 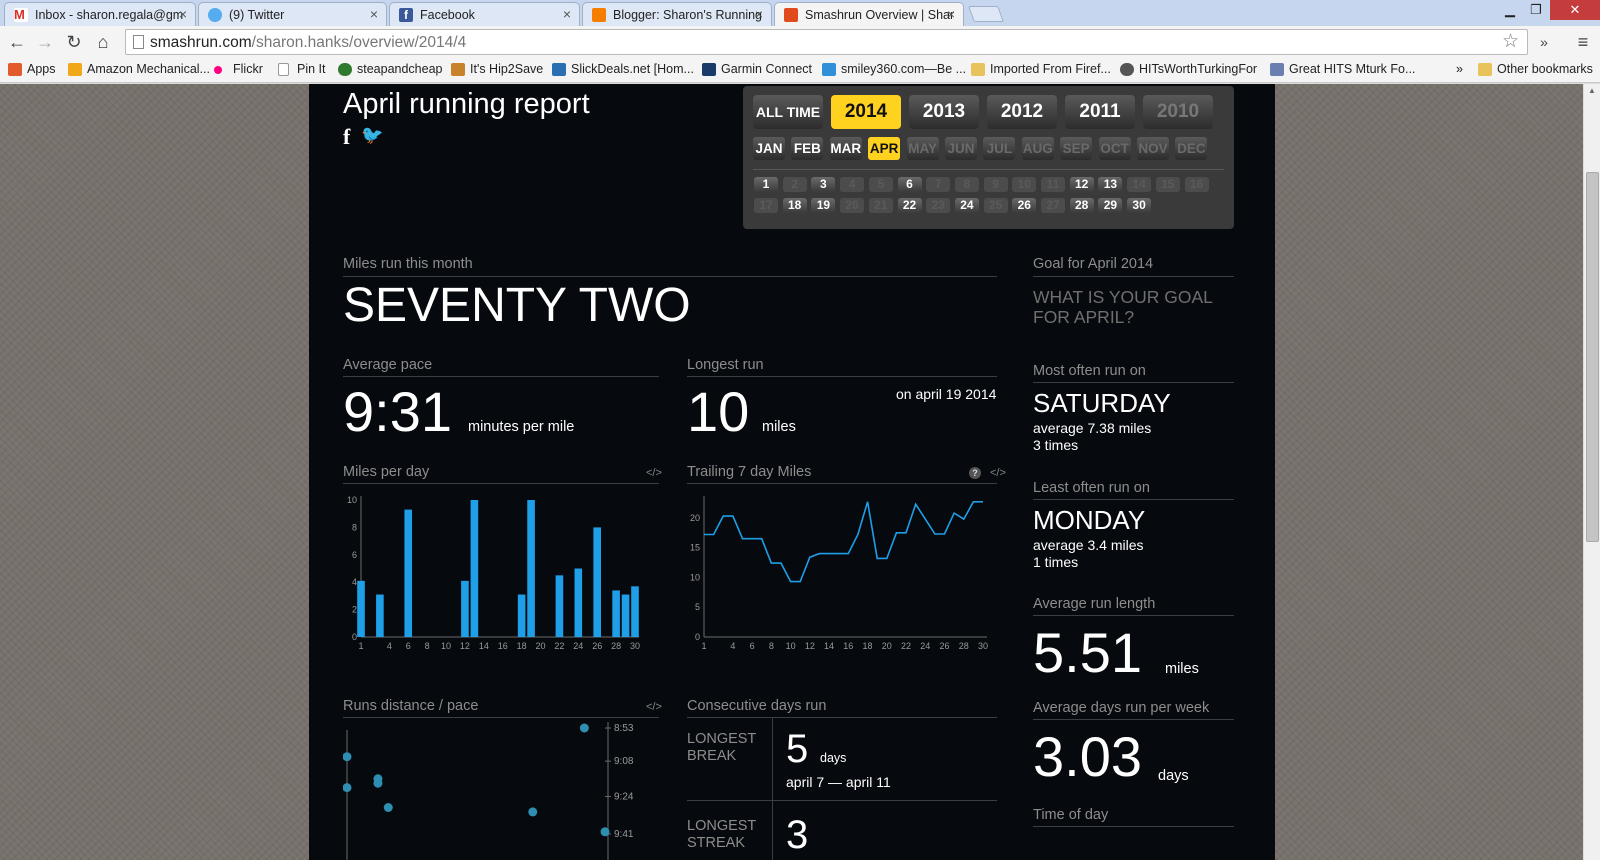 What do you see at coordinates (400, 69) in the screenshot?
I see `bookmark-label: steapandcheap` at bounding box center [400, 69].